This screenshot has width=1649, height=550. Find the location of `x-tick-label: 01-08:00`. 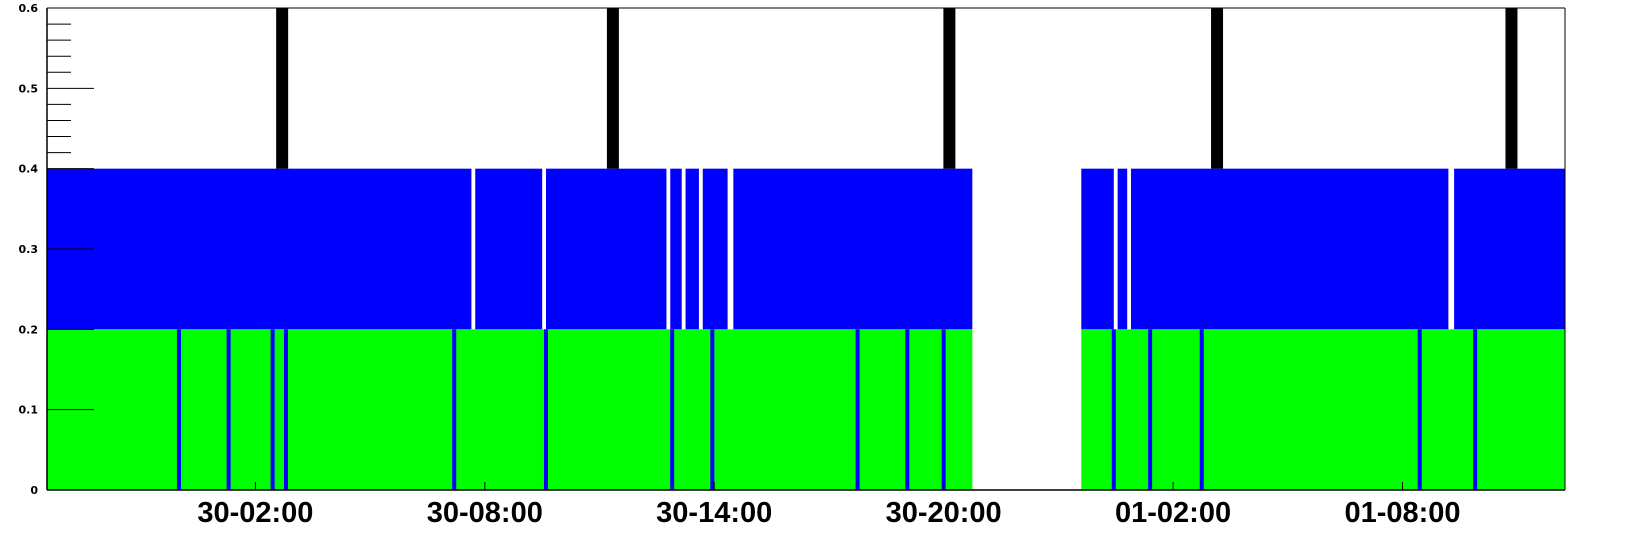

x-tick-label: 01-08:00 is located at coordinates (1402, 513).